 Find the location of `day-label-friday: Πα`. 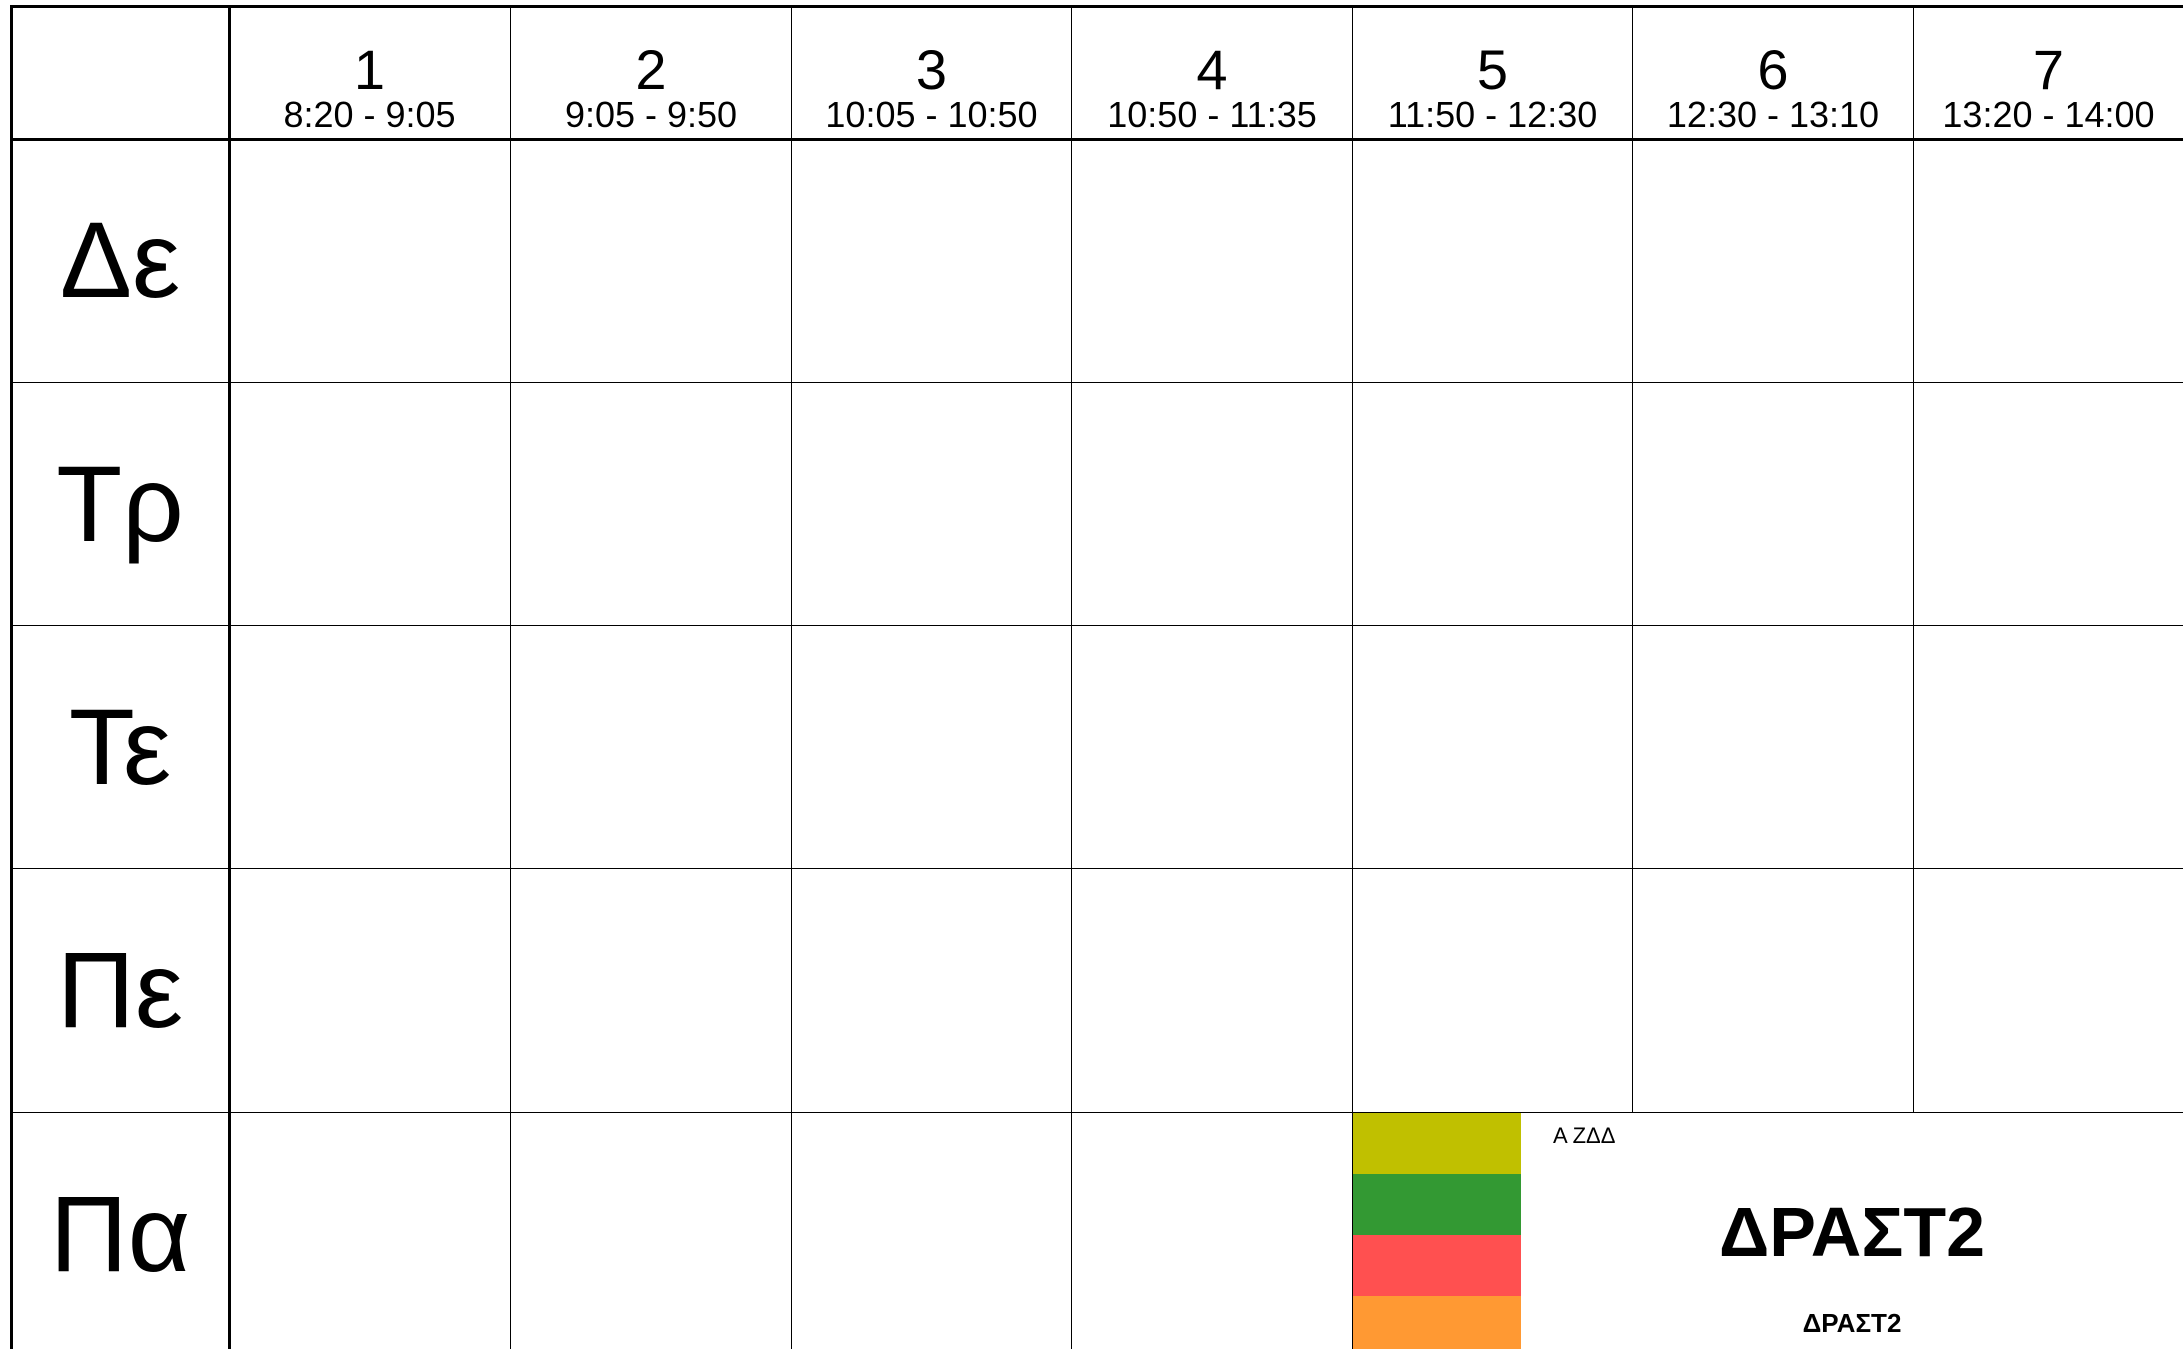

day-label-friday: Πα is located at coordinates (120, 1233).